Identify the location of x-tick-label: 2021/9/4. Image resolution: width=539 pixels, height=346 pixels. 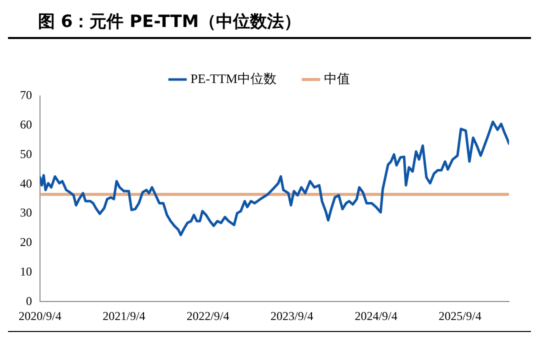
(124, 315).